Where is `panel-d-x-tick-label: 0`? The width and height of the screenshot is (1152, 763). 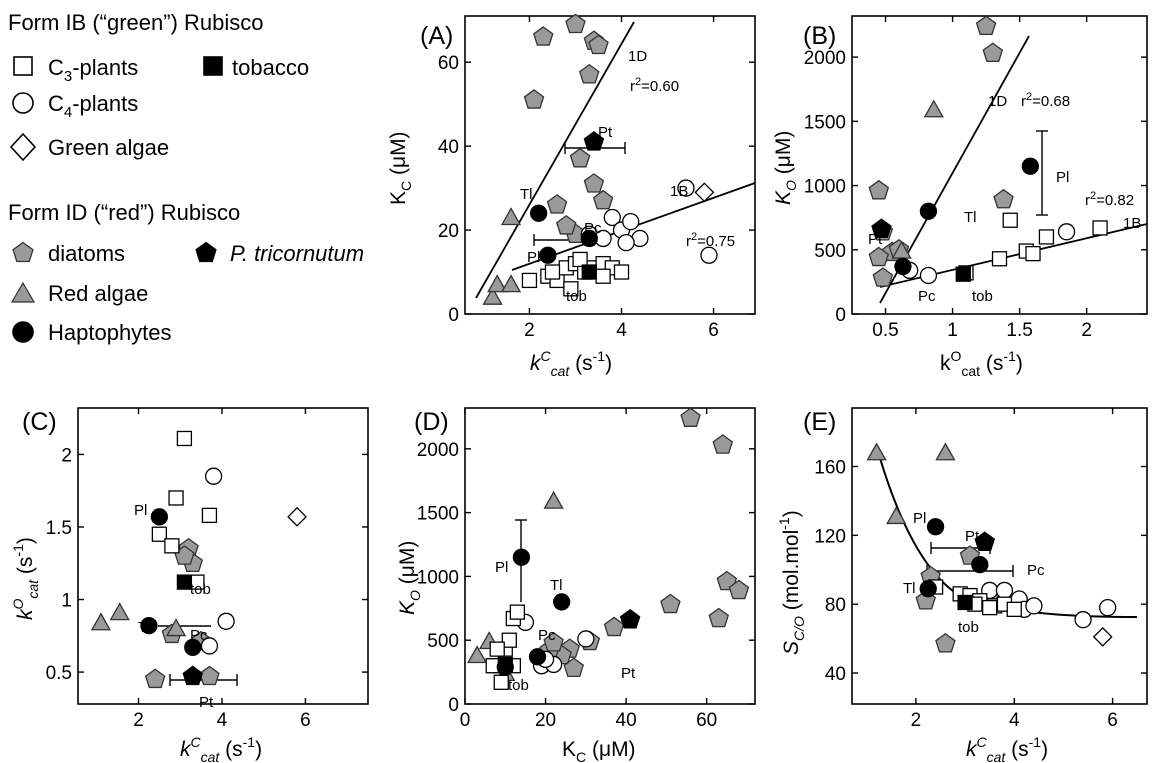 panel-d-x-tick-label: 0 is located at coordinates (465, 720).